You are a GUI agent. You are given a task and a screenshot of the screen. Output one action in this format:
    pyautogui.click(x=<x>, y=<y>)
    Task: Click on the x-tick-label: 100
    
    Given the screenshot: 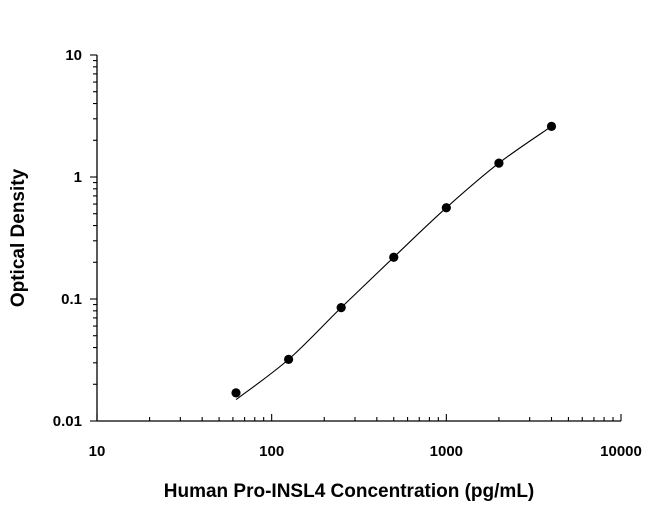 What is the action you would take?
    pyautogui.click(x=271, y=451)
    